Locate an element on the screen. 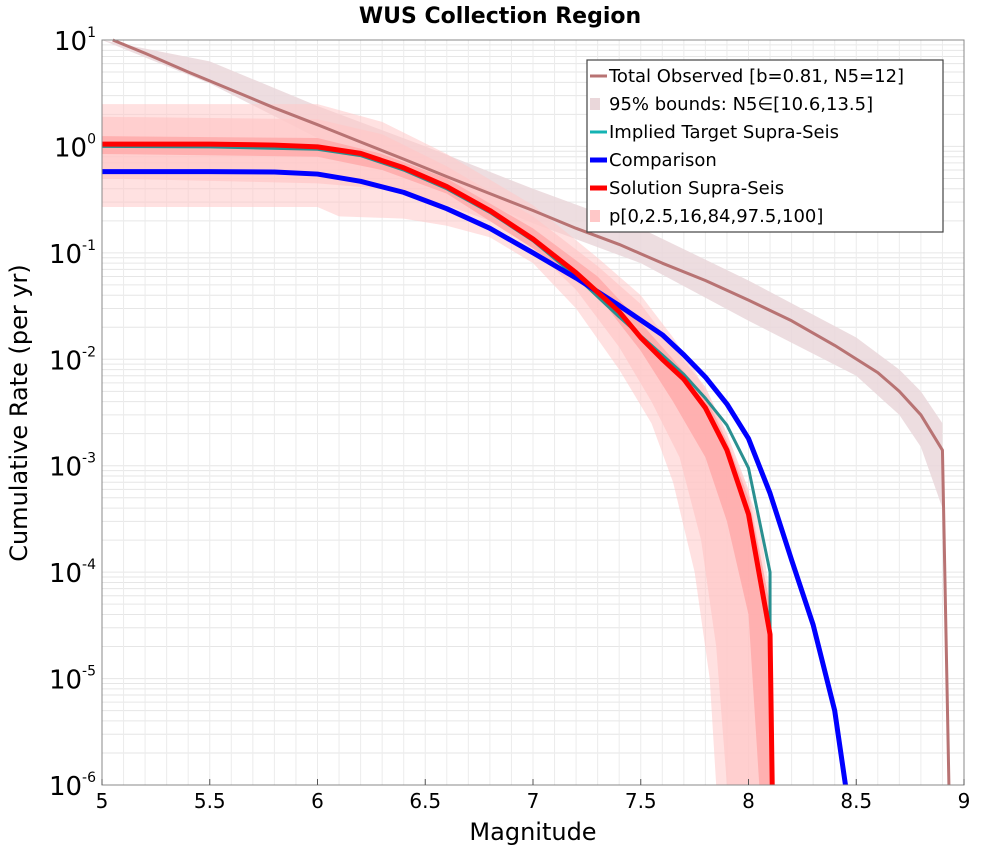  y-tick-label: 10⁻⁶ is located at coordinates (72, 786).